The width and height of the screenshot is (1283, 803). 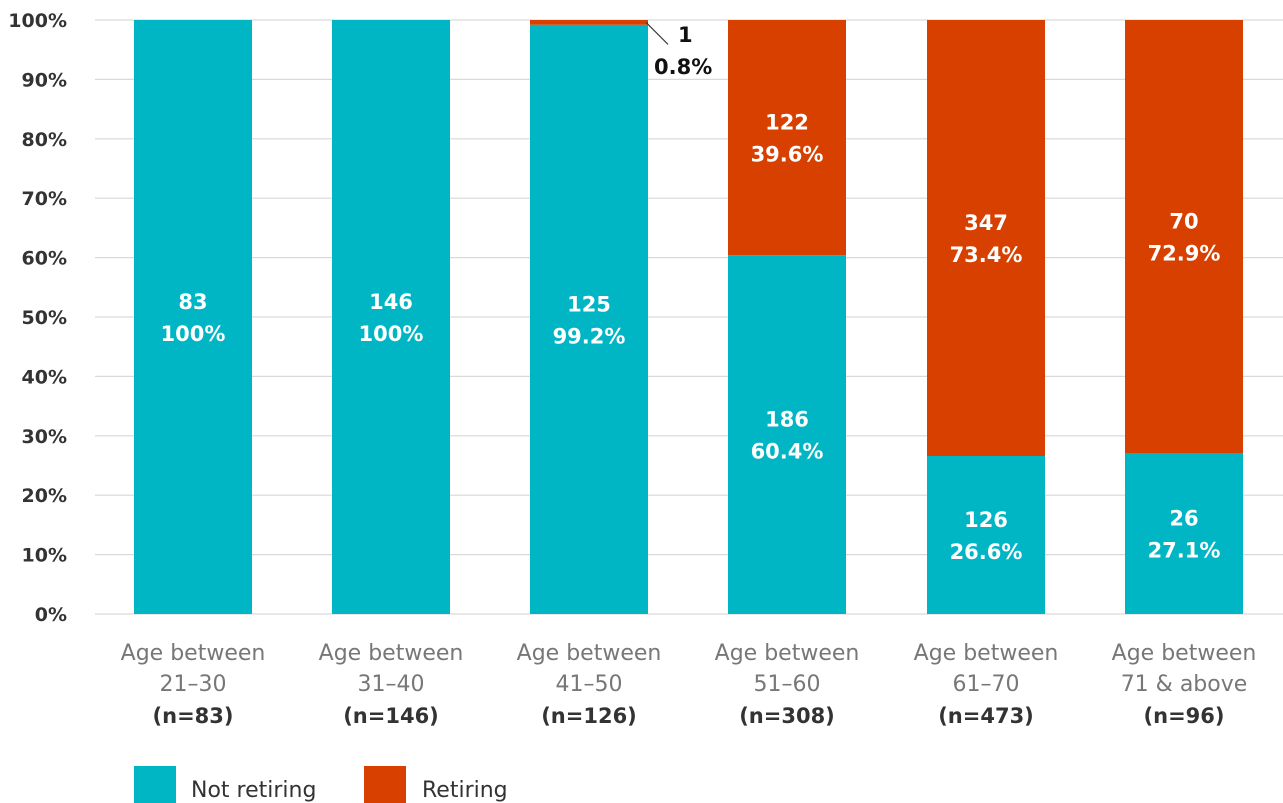 What do you see at coordinates (589, 684) in the screenshot?
I see `category-label-line2: 41–50` at bounding box center [589, 684].